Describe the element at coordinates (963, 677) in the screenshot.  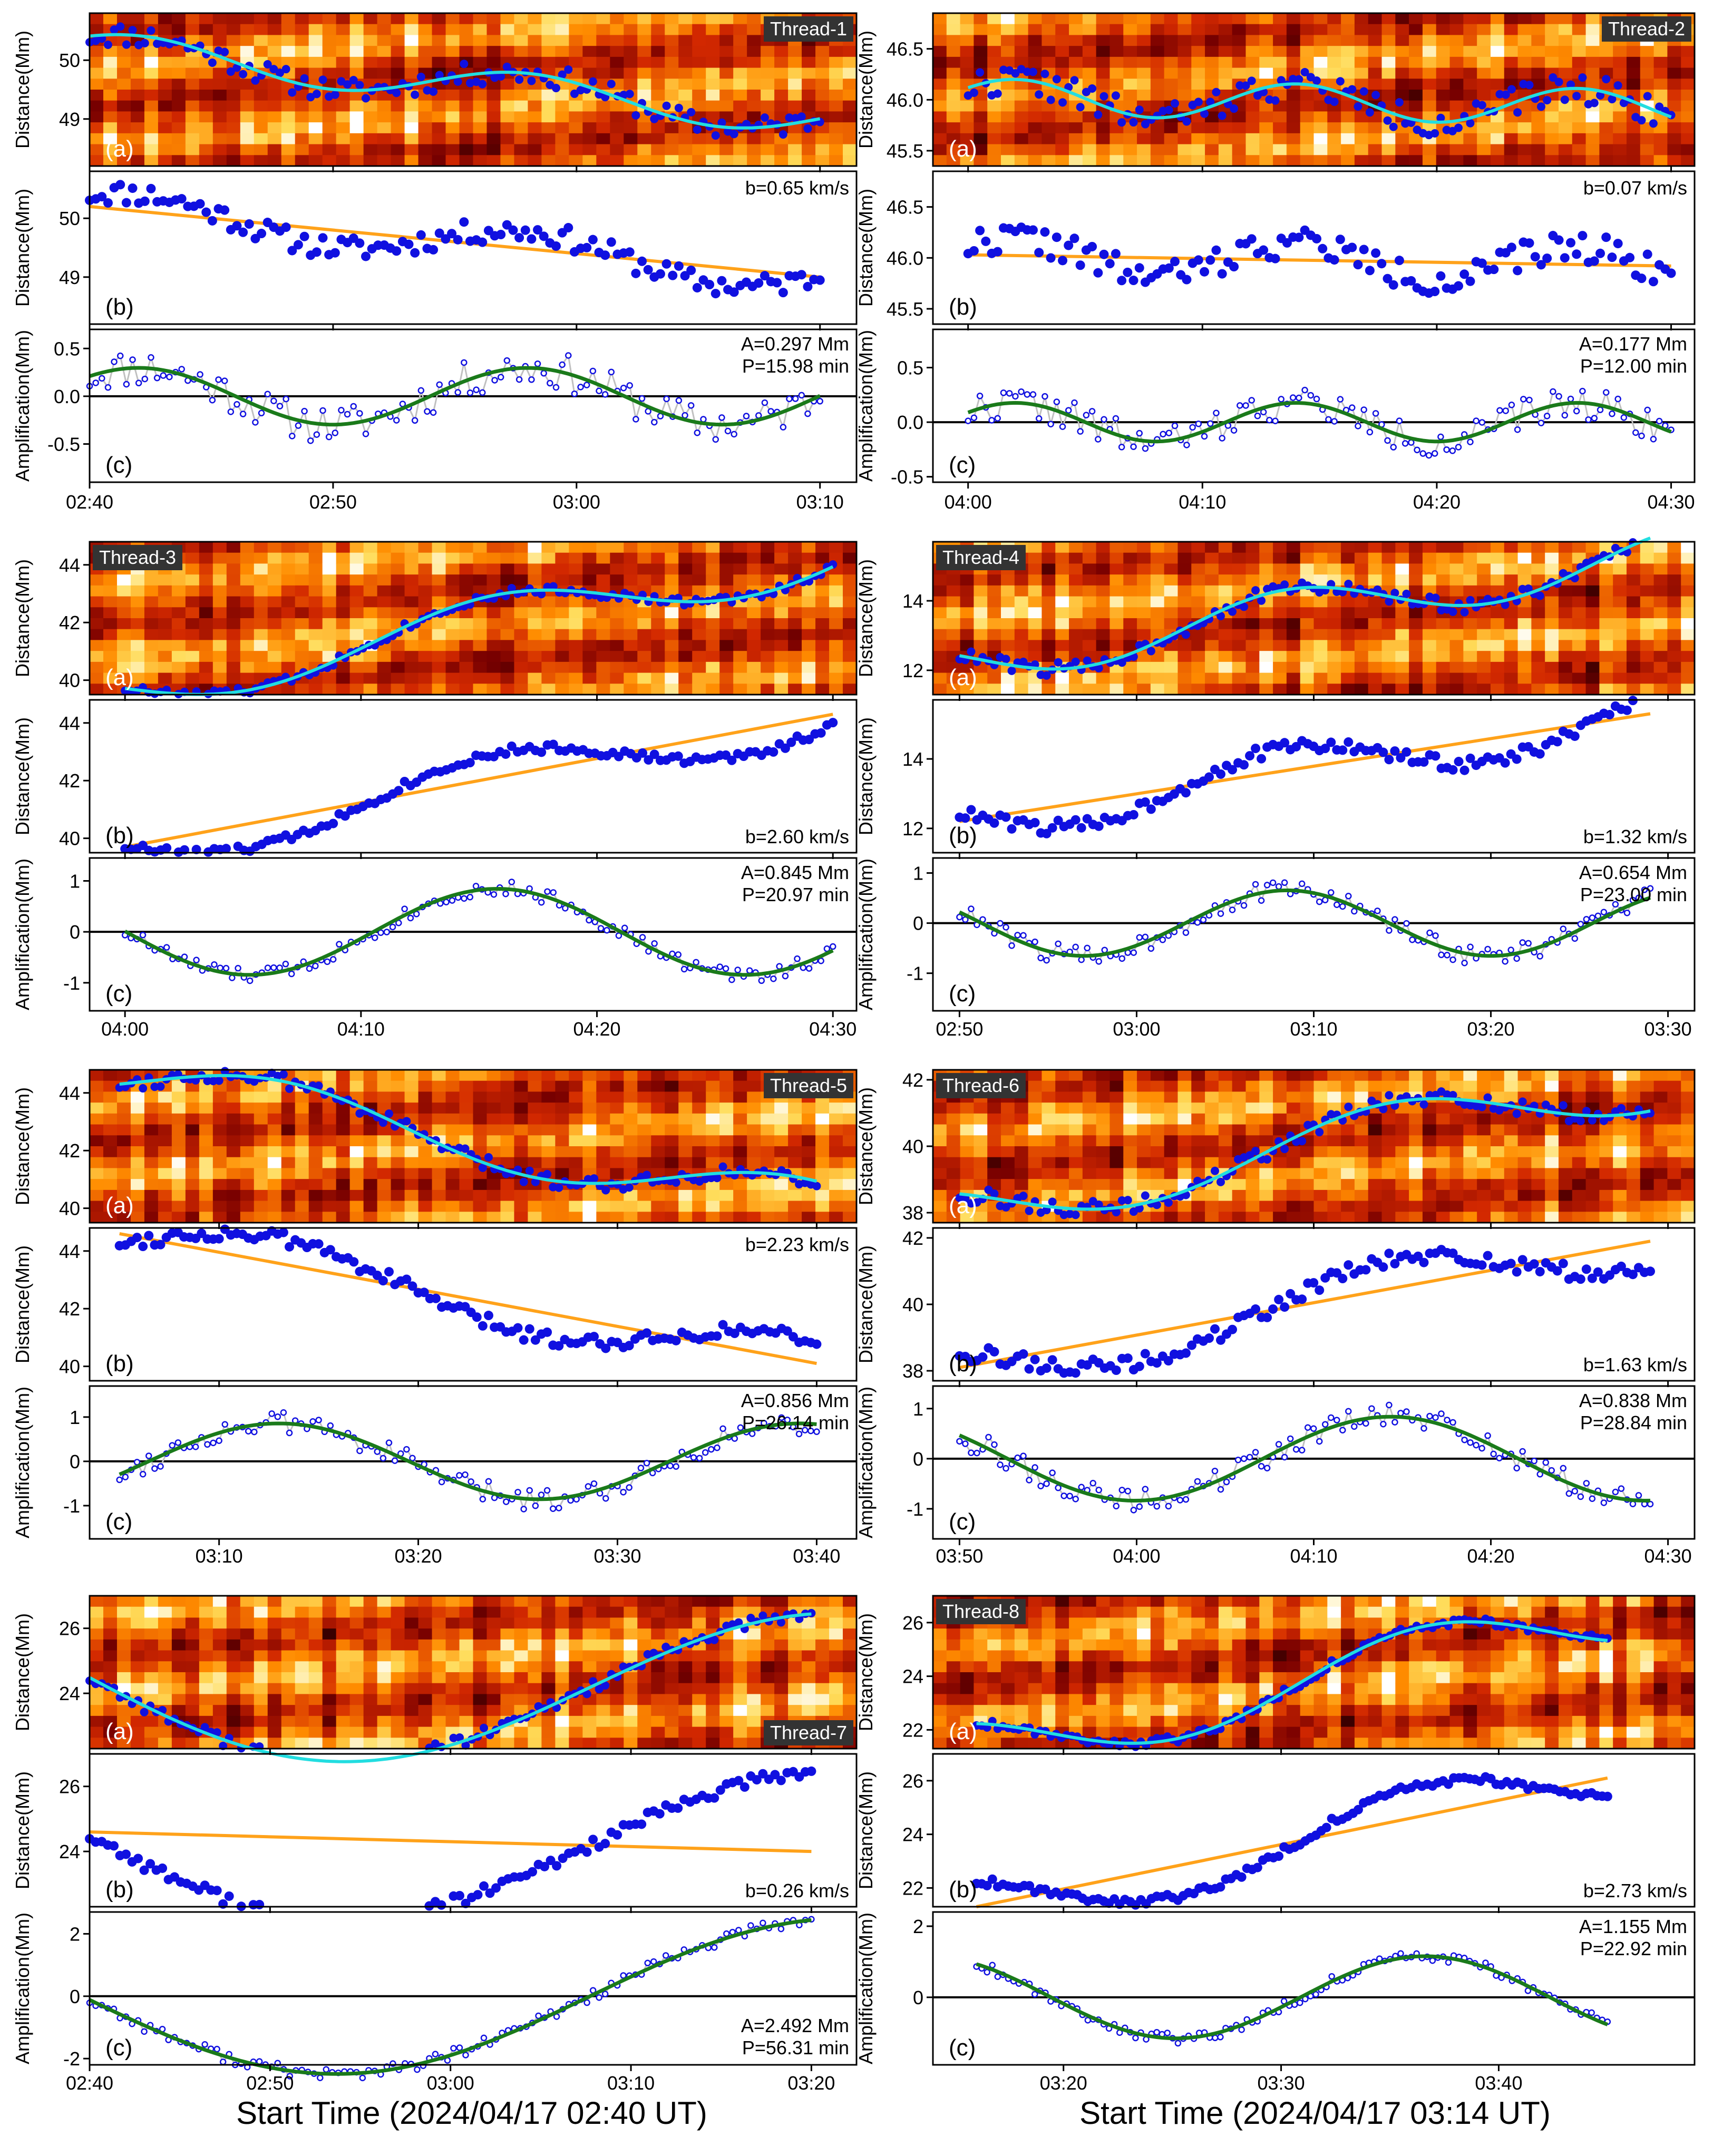
I see `panel-label-a: (a)` at that location.